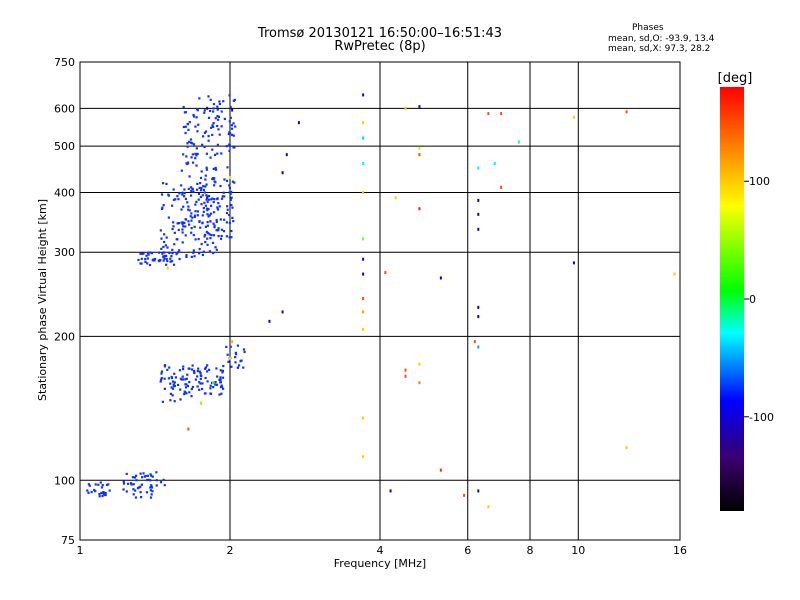 This screenshot has width=800, height=600. What do you see at coordinates (64, 62) in the screenshot?
I see `y-tick-label: 750` at bounding box center [64, 62].